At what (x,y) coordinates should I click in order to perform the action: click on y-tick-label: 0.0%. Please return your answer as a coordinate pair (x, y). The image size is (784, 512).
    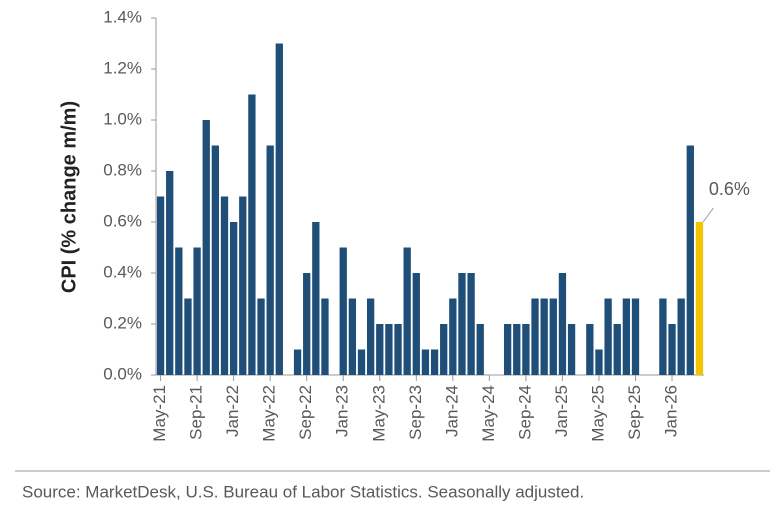
    Looking at the image, I should click on (122, 373).